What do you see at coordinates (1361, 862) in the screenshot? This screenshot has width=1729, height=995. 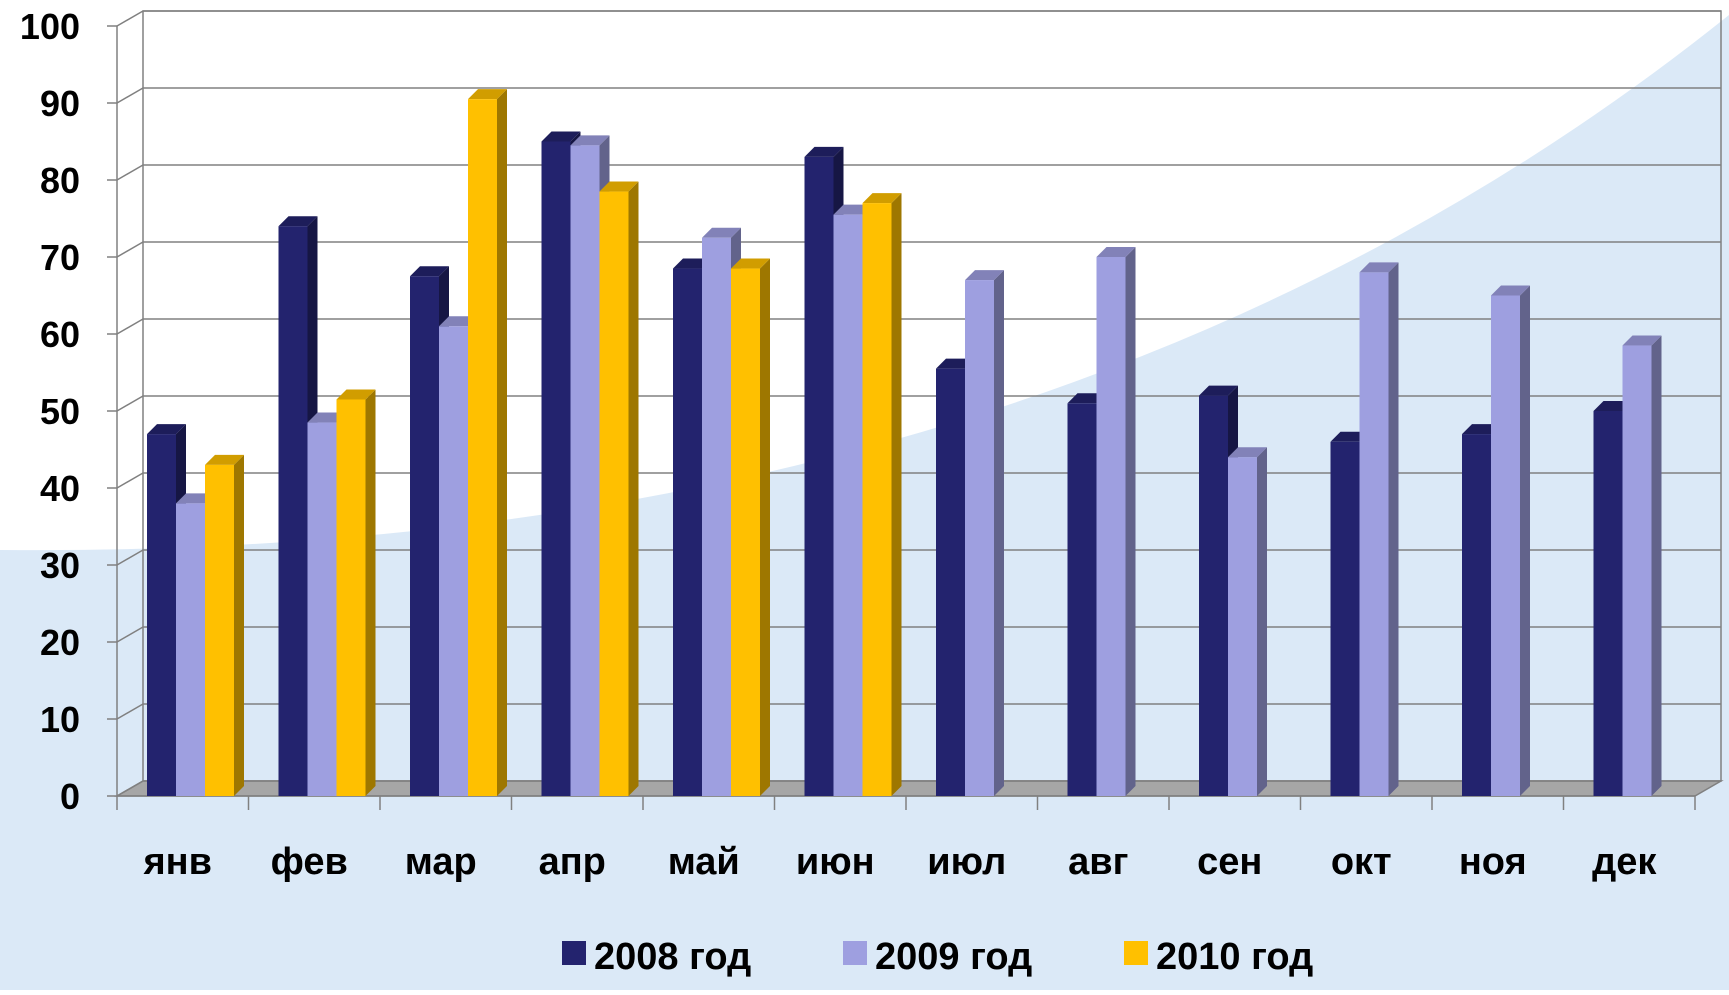 I see `x-tick-label: окт` at bounding box center [1361, 862].